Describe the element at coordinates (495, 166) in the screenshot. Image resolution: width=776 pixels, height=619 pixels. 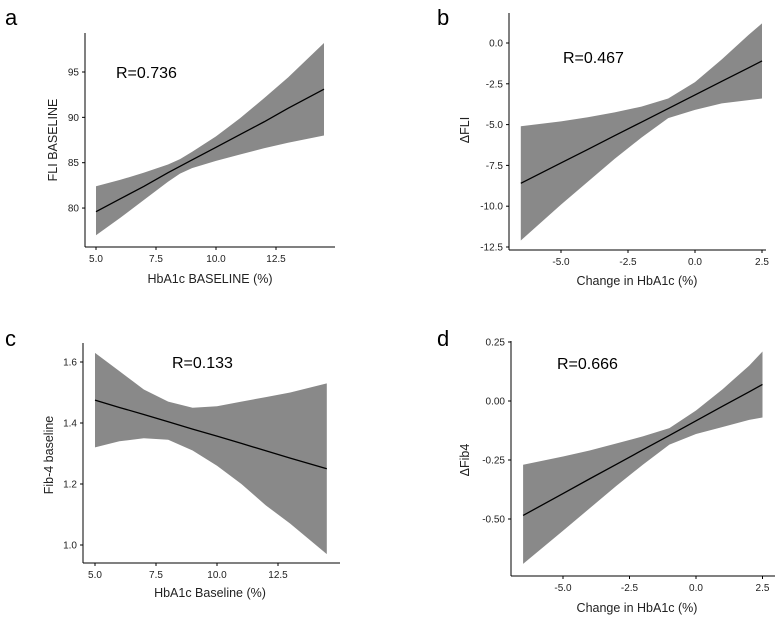
I see `y-tick-label: -7.5` at that location.